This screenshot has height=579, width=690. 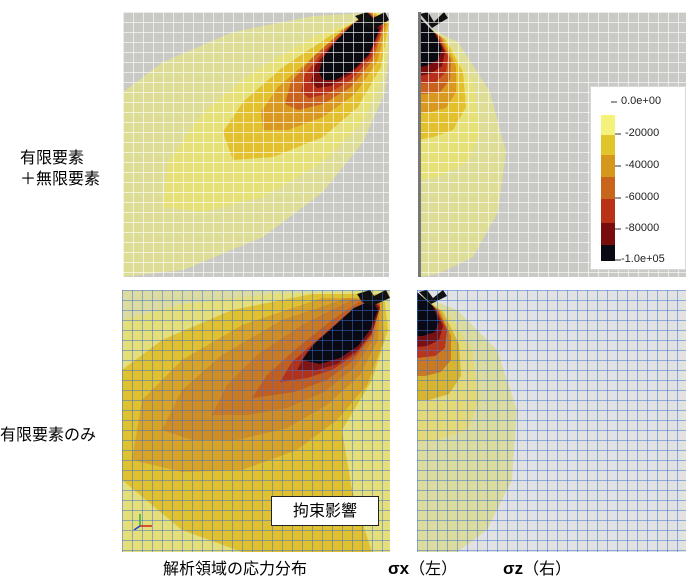 I want to click on legend-tick-2: -40000, so click(x=642, y=165).